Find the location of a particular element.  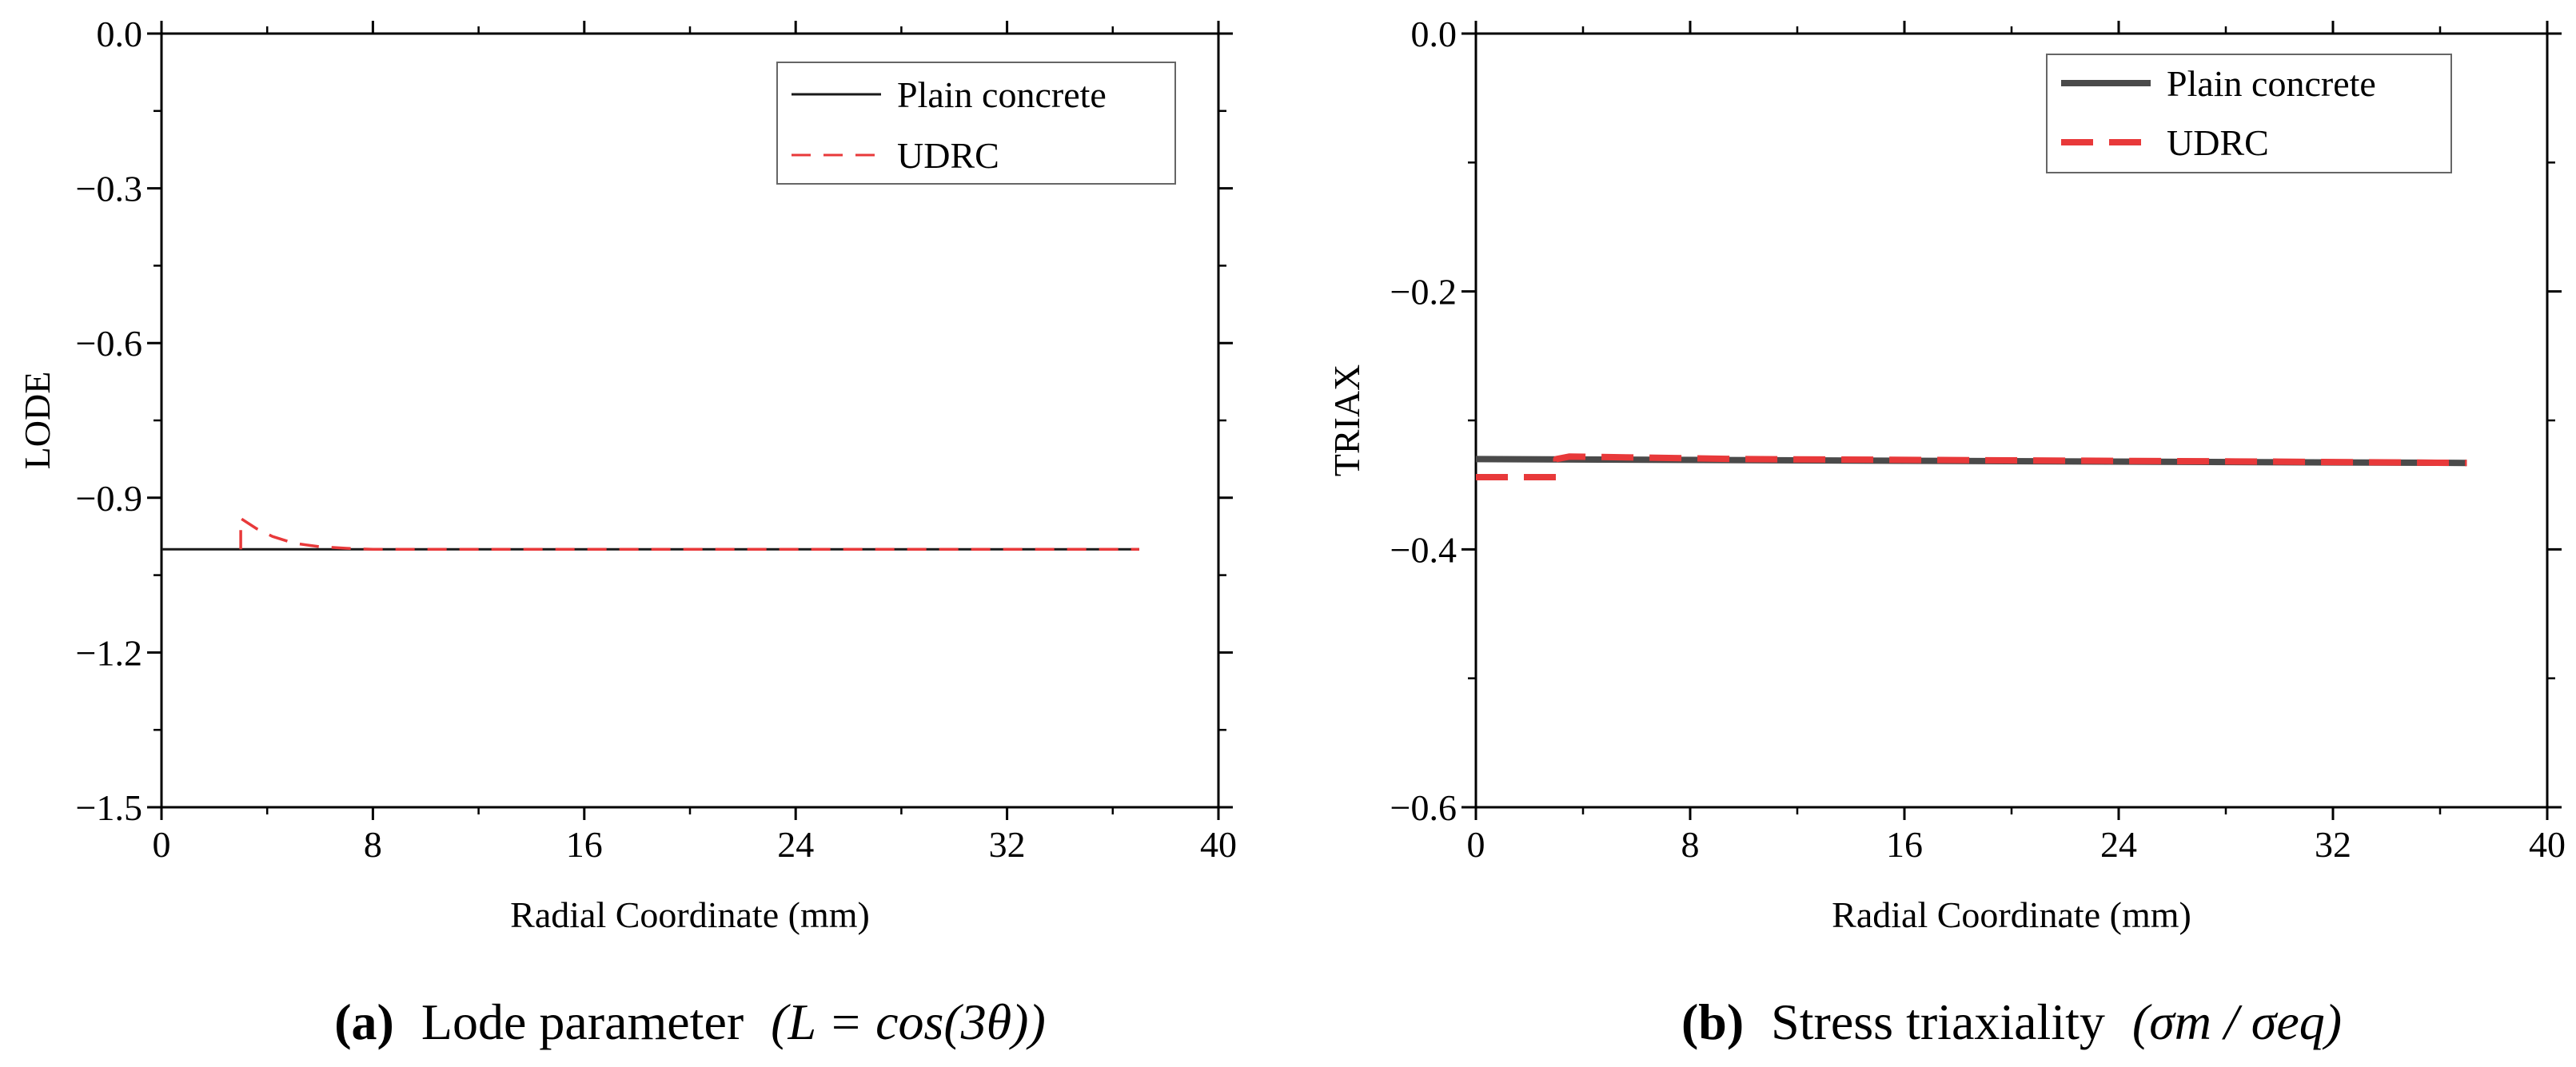

caption-text: Lode parameter is located at coordinates (582, 1021).